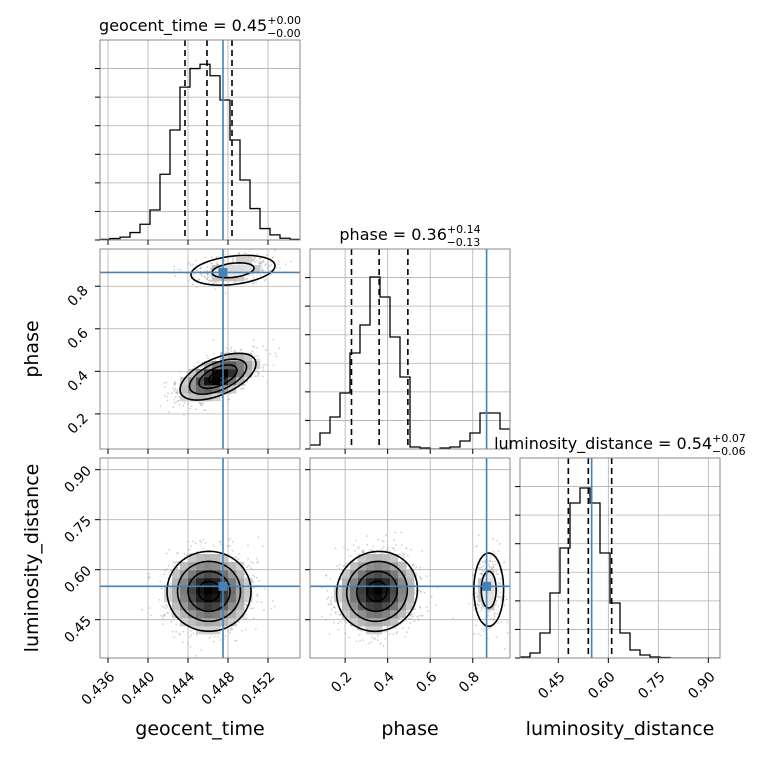  I want to click on axis-label-y-phase: phase, so click(32, 348).